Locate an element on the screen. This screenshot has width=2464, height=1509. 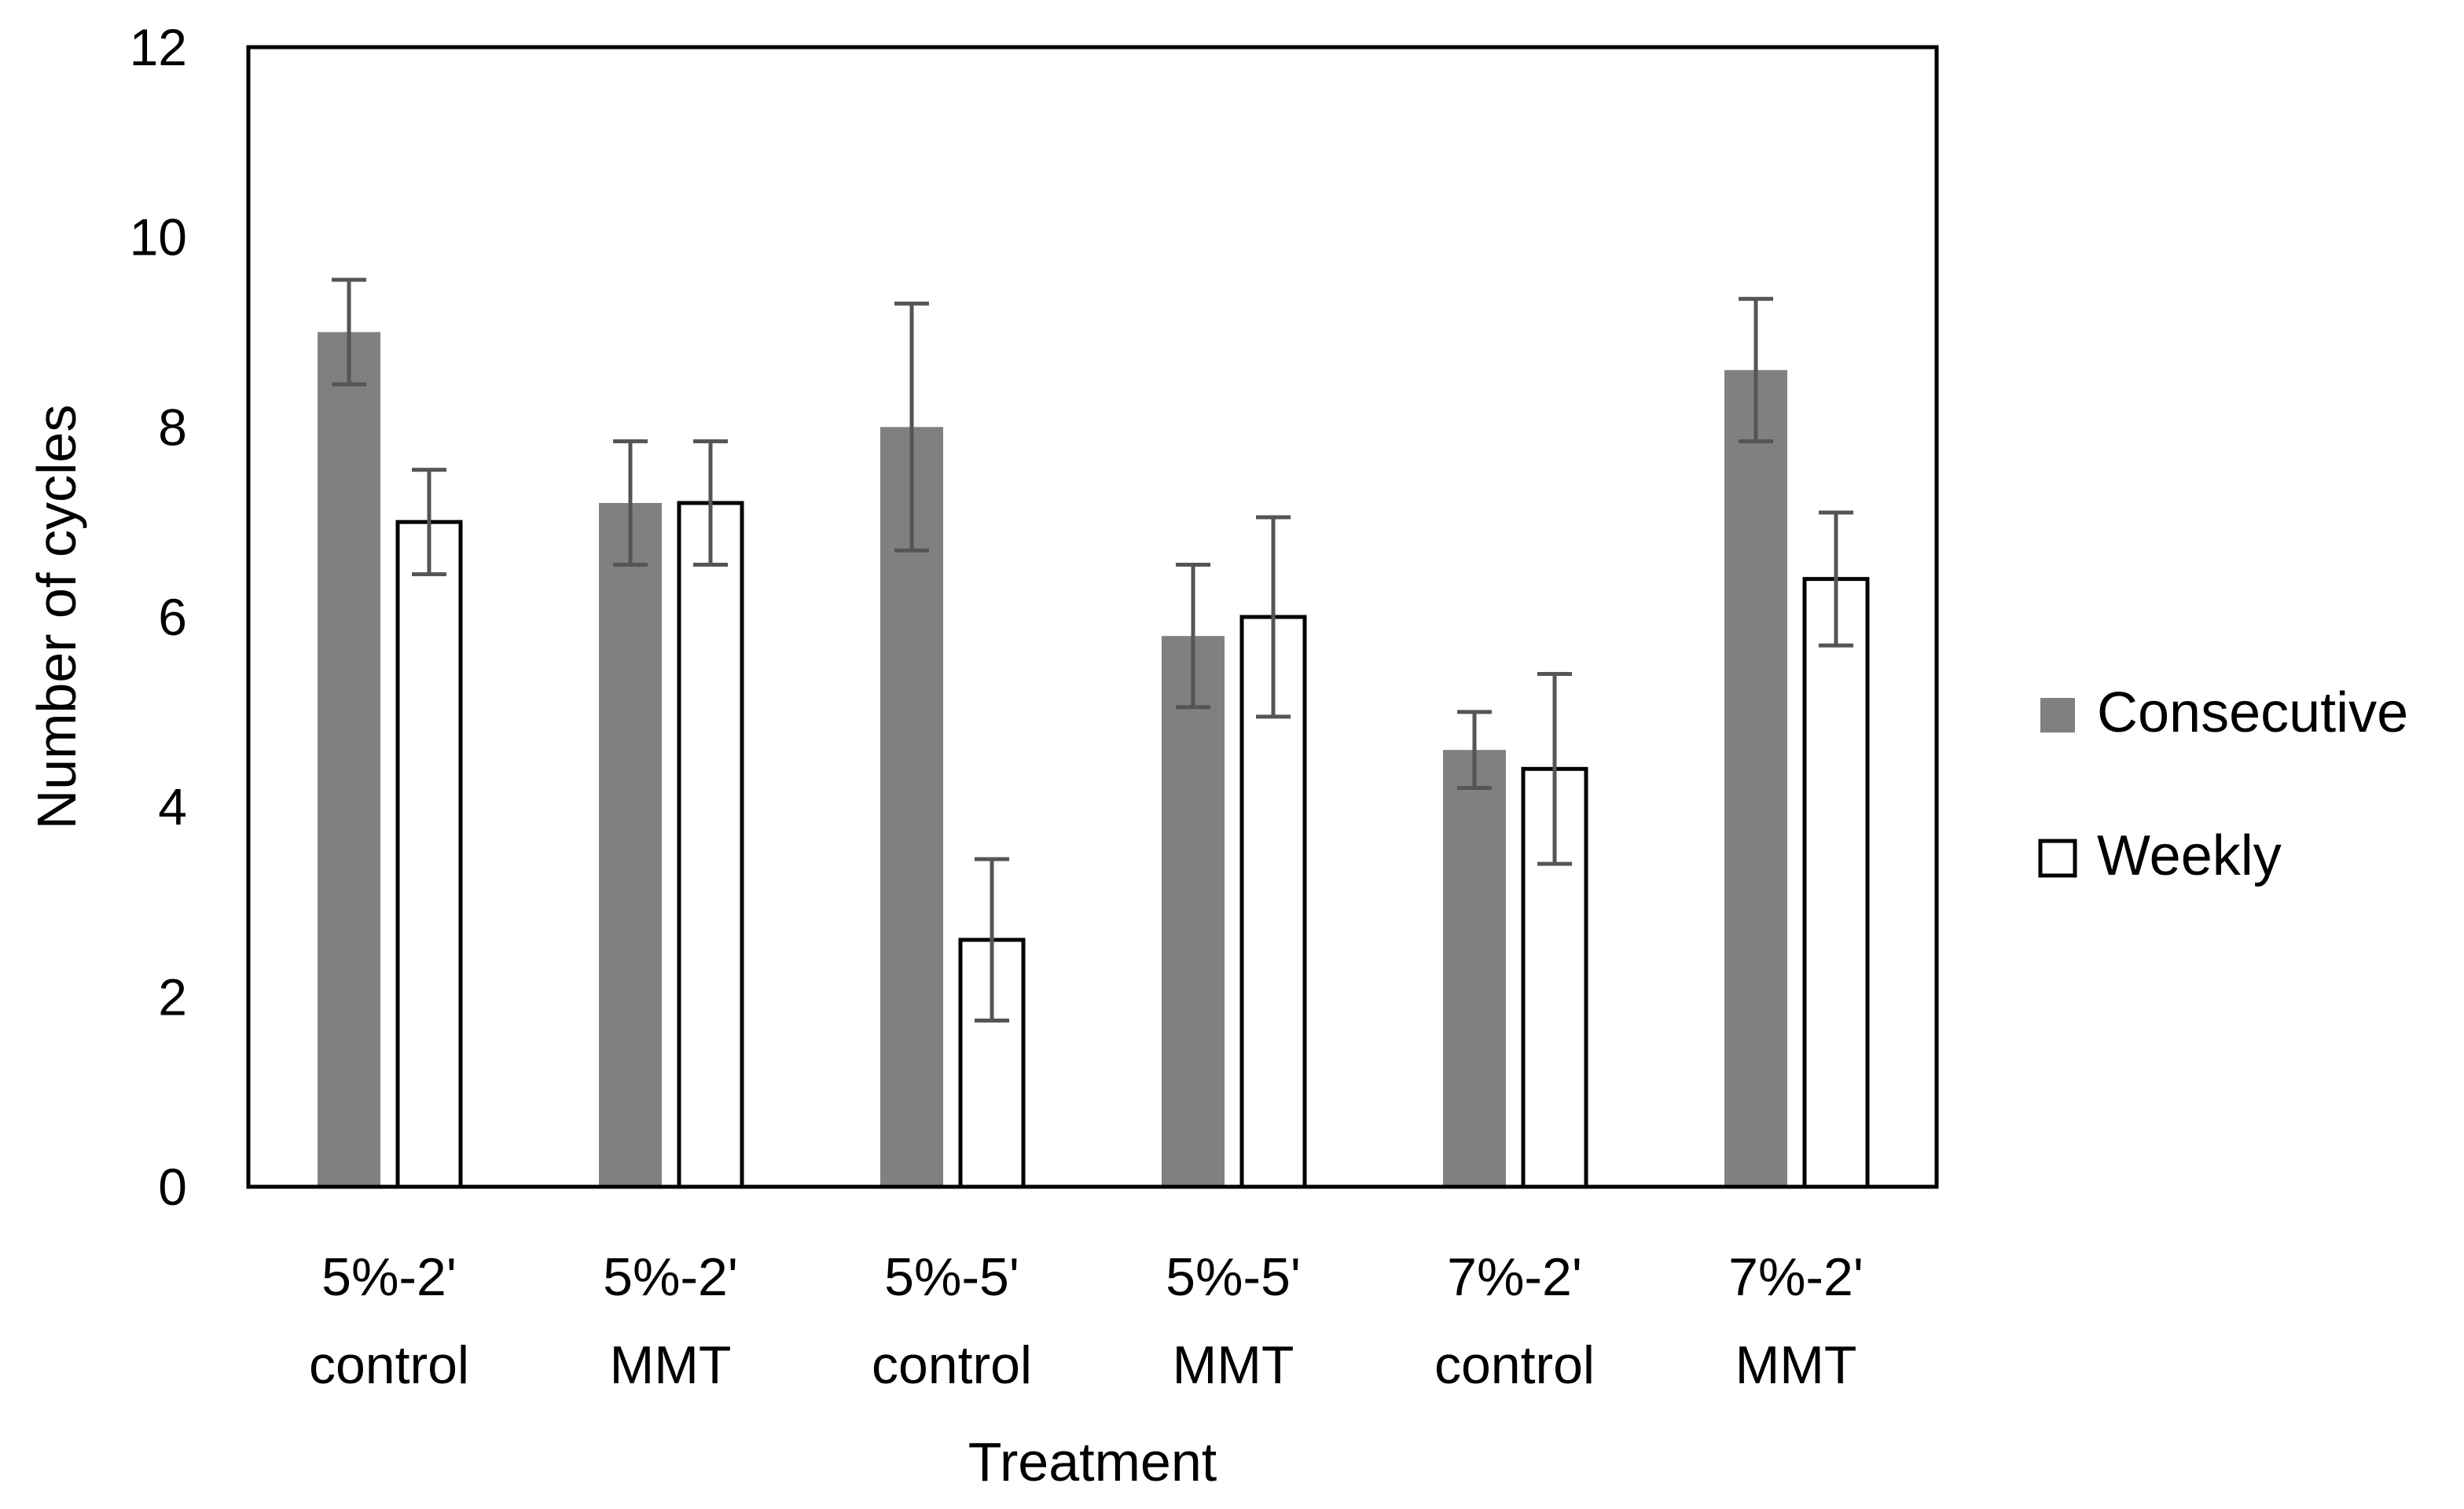
x-category-label-5-line-1: 7%-2' is located at coordinates (1514, 1277).